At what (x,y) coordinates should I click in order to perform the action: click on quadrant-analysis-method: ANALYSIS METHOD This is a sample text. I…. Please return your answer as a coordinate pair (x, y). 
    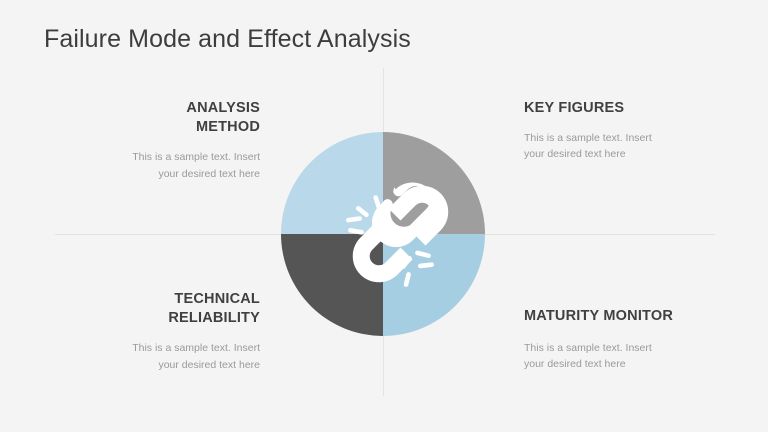
    Looking at the image, I should click on (155, 140).